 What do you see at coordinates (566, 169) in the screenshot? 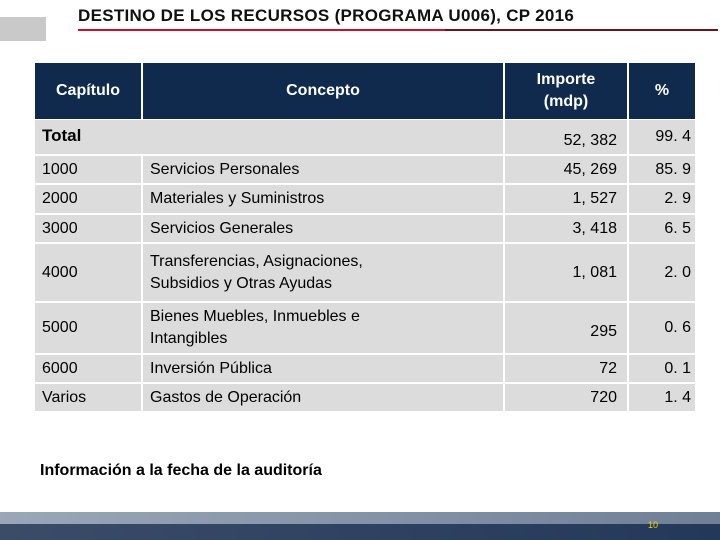
I see `row-importe: 45, 269` at bounding box center [566, 169].